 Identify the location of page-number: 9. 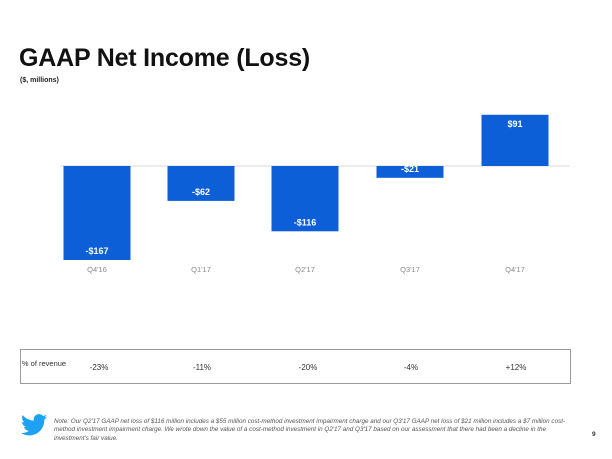
(594, 434).